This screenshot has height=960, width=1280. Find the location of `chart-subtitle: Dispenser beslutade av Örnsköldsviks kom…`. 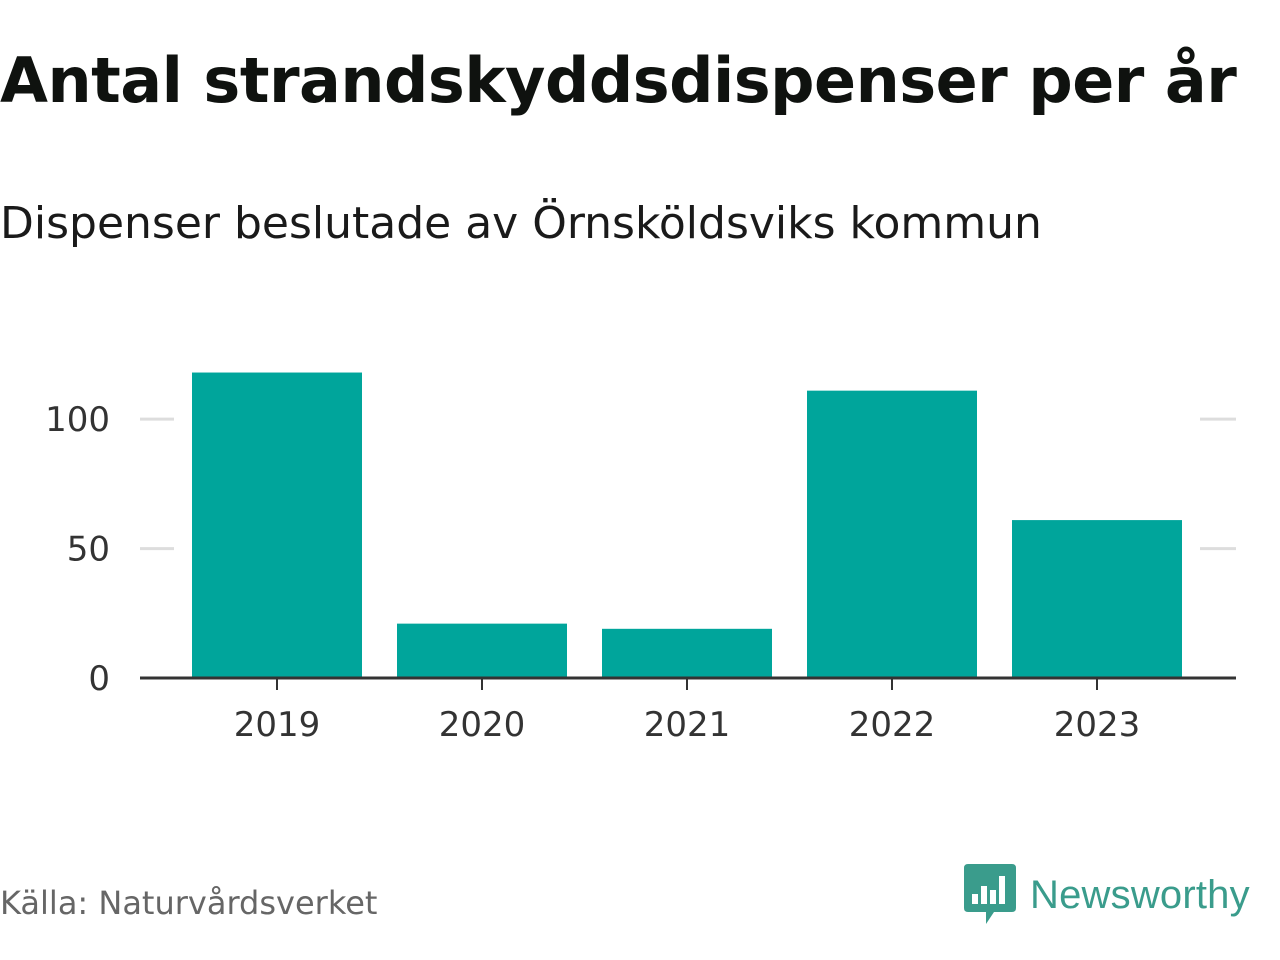

chart-subtitle: Dispenser beslutade av Örnsköldsviks kom… is located at coordinates (521, 223).